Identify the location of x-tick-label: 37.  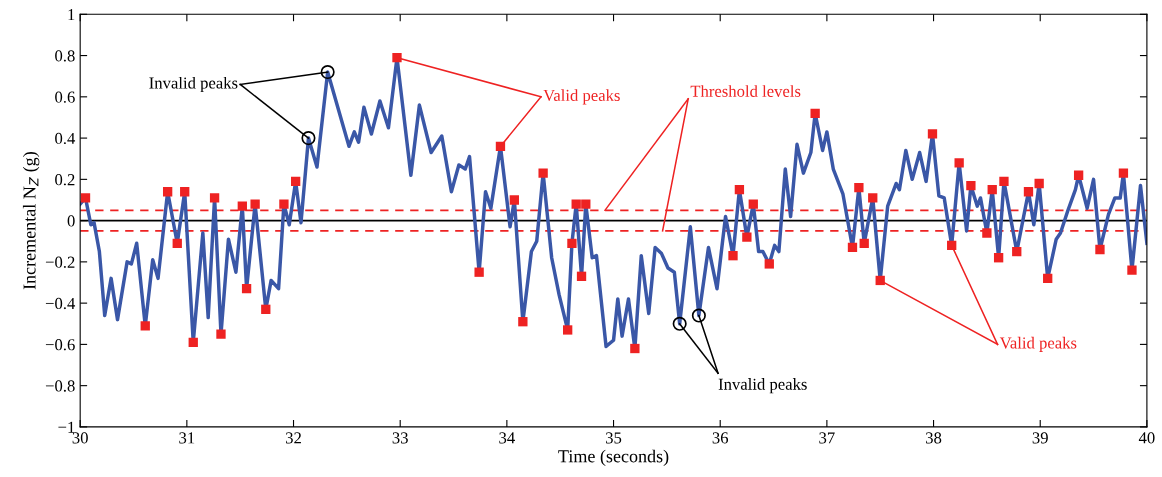
(827, 438).